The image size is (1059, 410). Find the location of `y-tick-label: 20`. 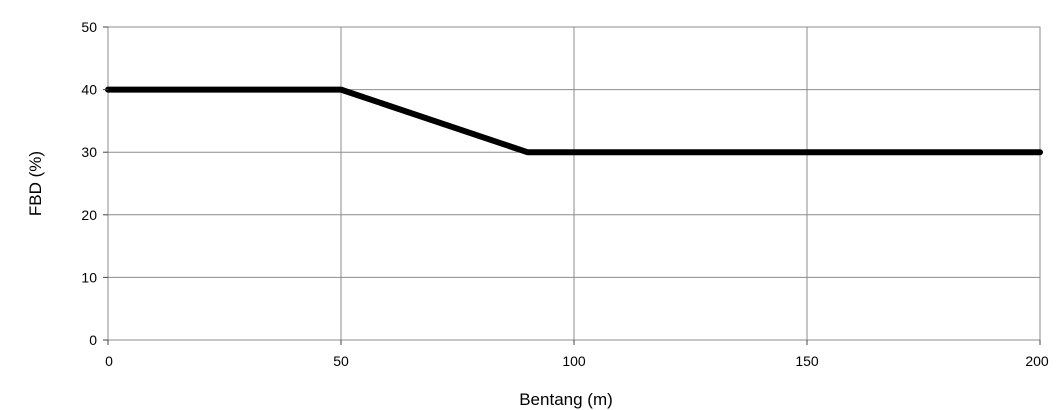

y-tick-label: 20 is located at coordinates (89, 215).